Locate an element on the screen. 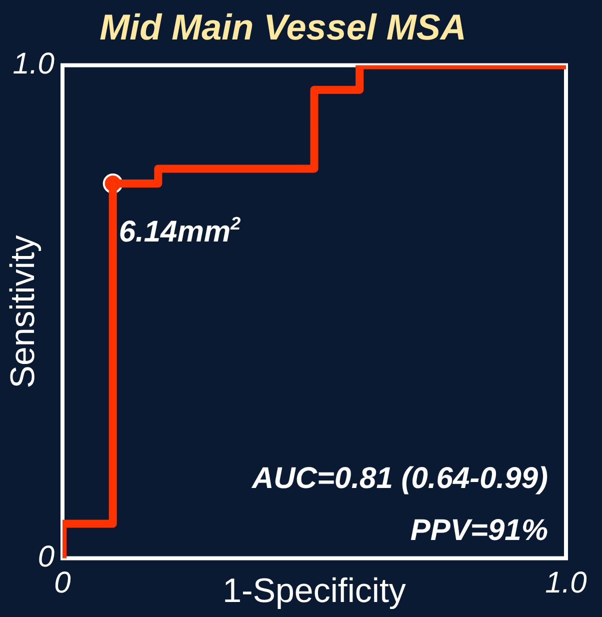  annotation: AUC=0.81 (0.64-0.99) is located at coordinates (399, 479).